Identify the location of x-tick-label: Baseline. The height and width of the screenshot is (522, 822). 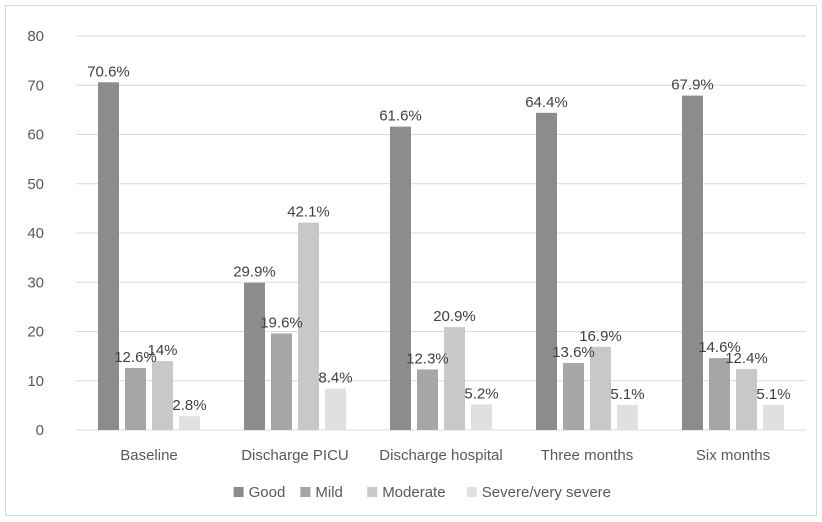
(149, 455).